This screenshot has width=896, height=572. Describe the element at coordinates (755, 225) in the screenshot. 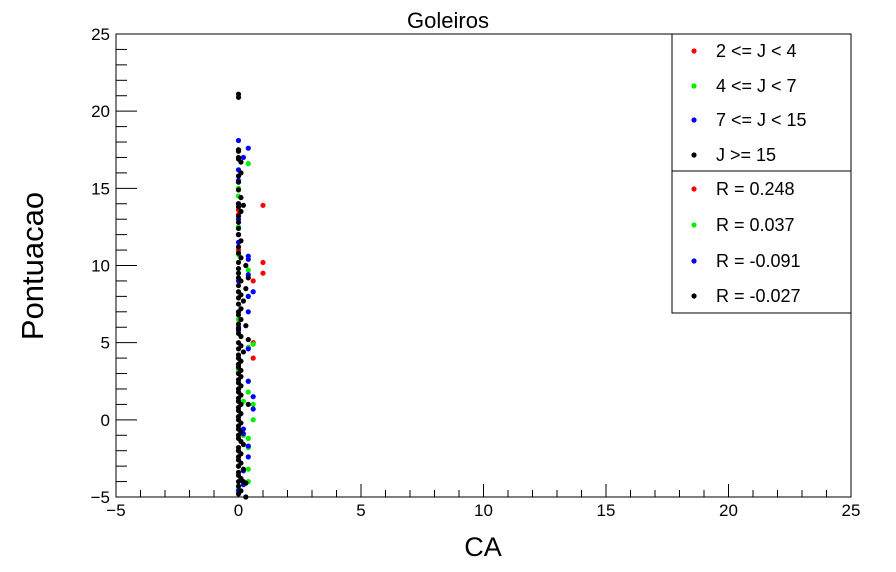

I see `legend-label: R = 0.037` at that location.